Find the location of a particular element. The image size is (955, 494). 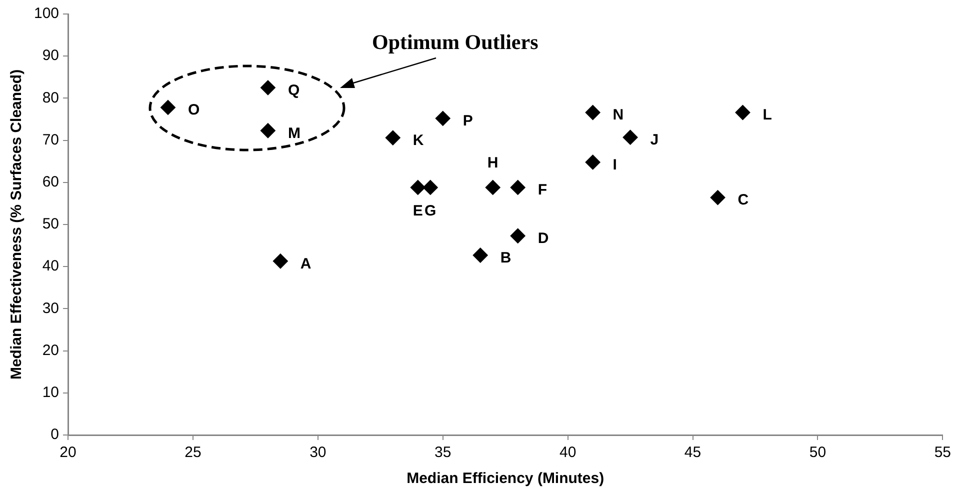

x-tick-label: 25 is located at coordinates (193, 453).